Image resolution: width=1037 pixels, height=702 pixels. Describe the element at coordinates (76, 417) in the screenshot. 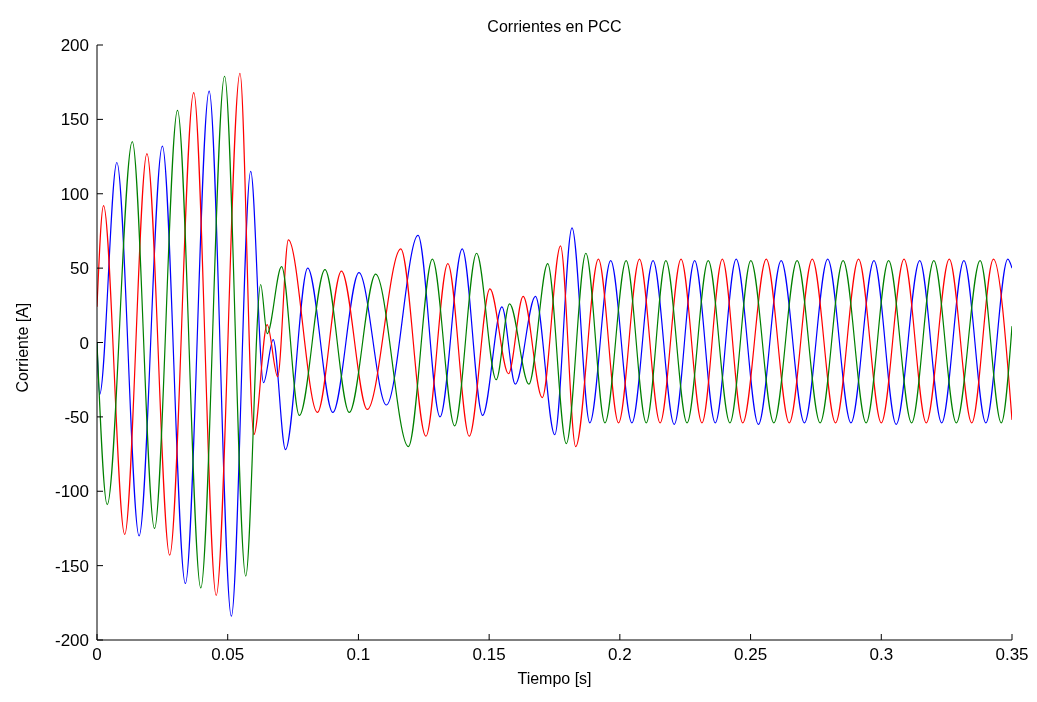

I see `y-tick-label: -50` at that location.